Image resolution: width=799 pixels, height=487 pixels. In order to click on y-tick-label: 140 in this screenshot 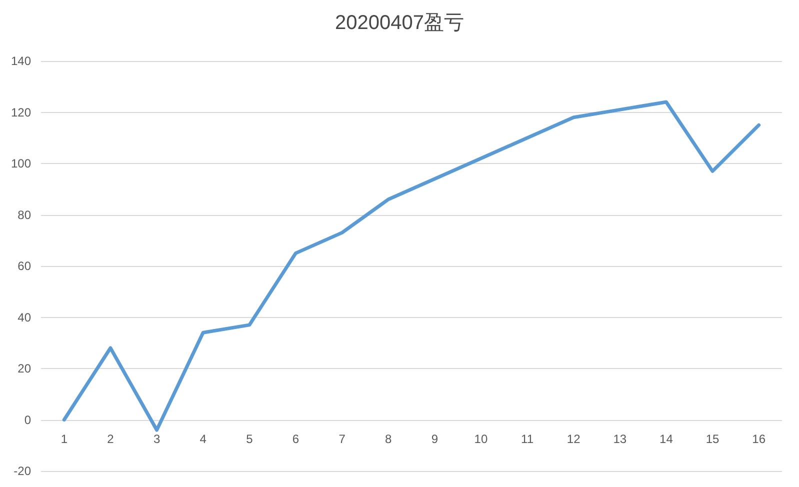, I will do `click(21, 61)`.